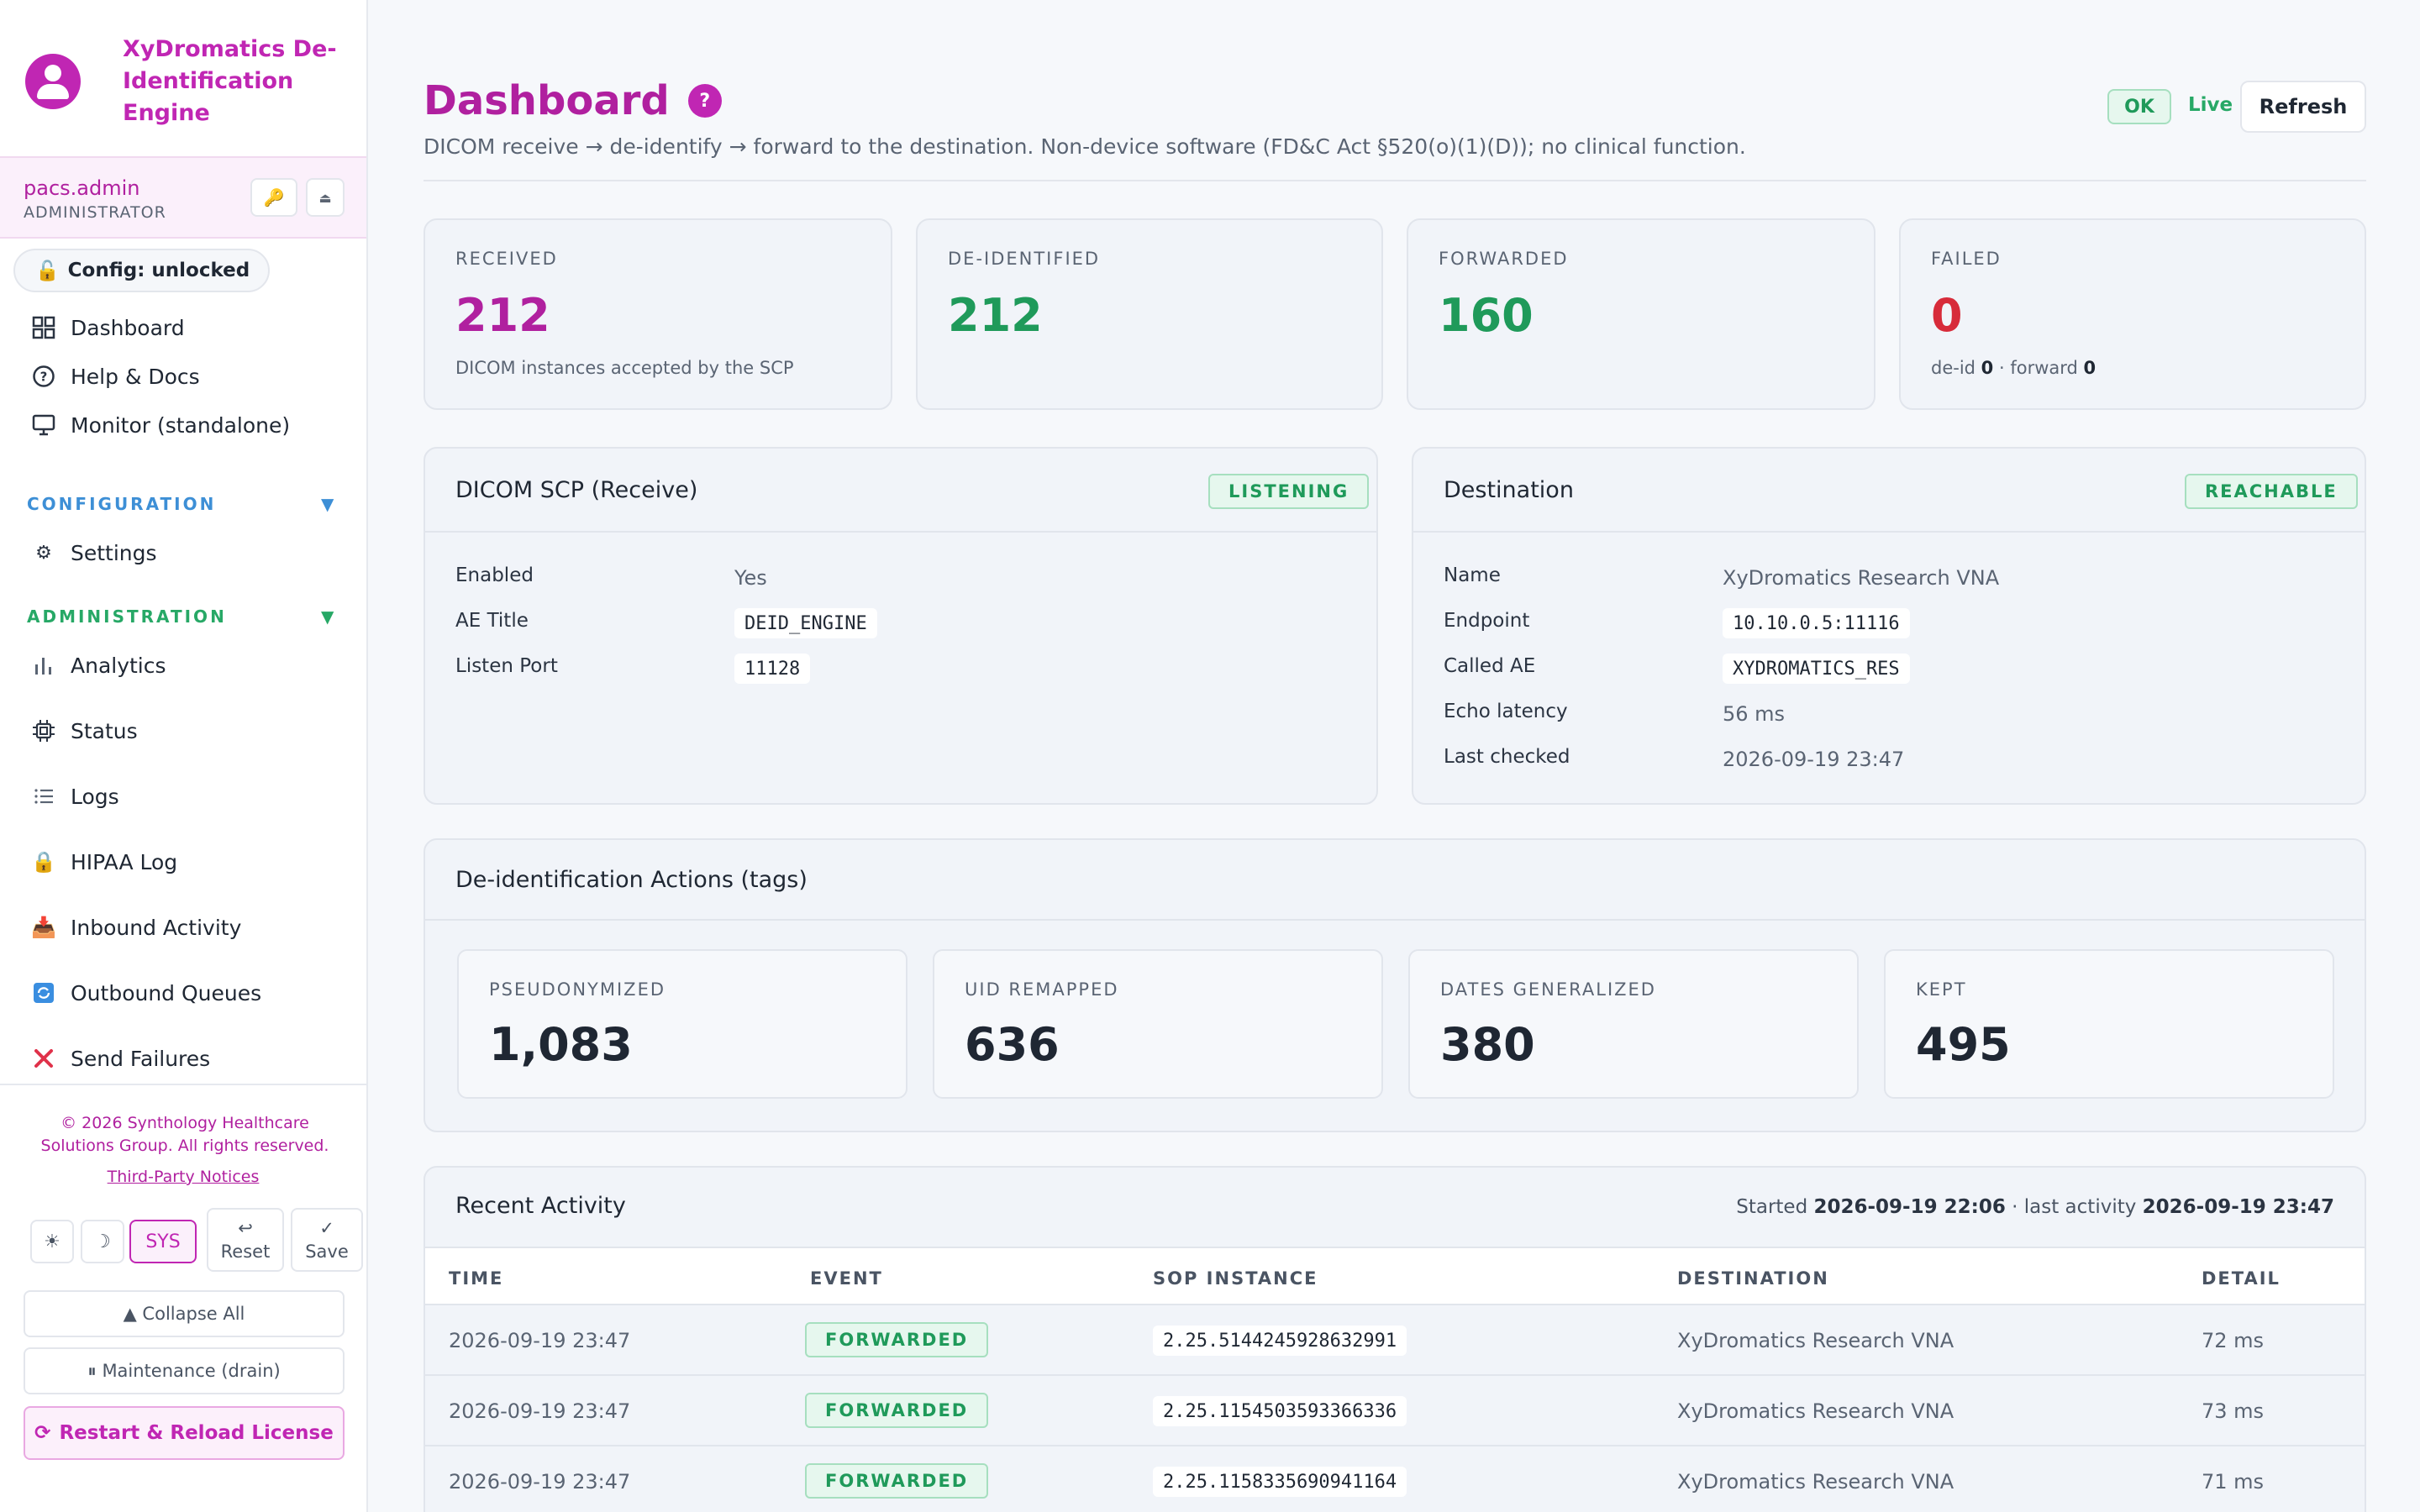 The height and width of the screenshot is (1512, 2420). I want to click on sidebar-item-send-failures: Send Failures, so click(120, 1058).